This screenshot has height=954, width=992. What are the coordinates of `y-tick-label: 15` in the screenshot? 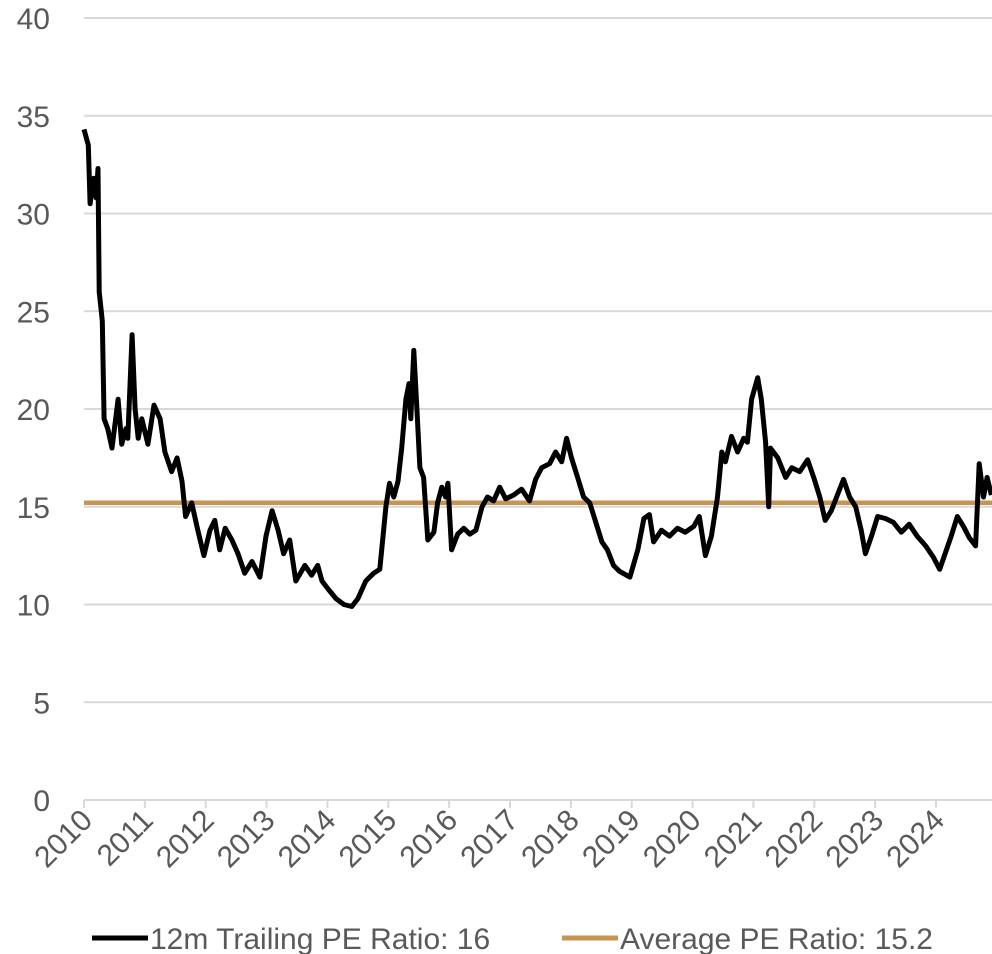 It's located at (33, 508).